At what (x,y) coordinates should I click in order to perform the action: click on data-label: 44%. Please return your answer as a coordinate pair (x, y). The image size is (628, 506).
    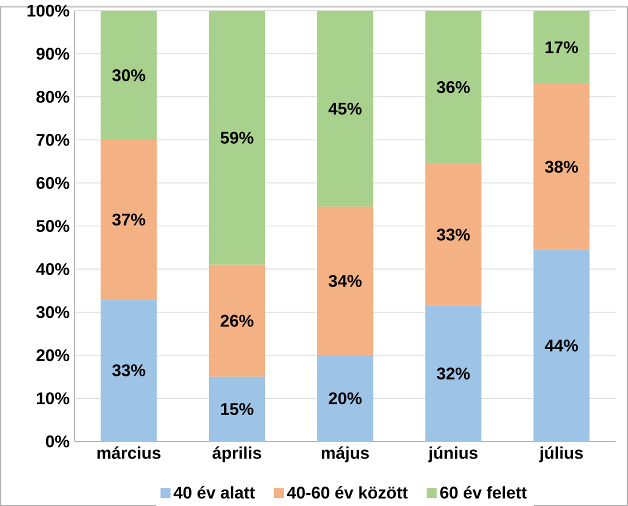
    Looking at the image, I should click on (561, 346).